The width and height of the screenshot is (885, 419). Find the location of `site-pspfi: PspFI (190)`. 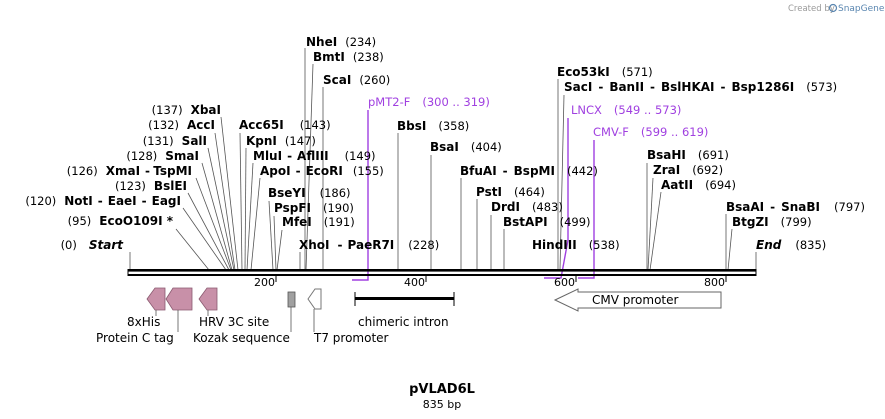

site-pspfi: PspFI (190) is located at coordinates (314, 208).